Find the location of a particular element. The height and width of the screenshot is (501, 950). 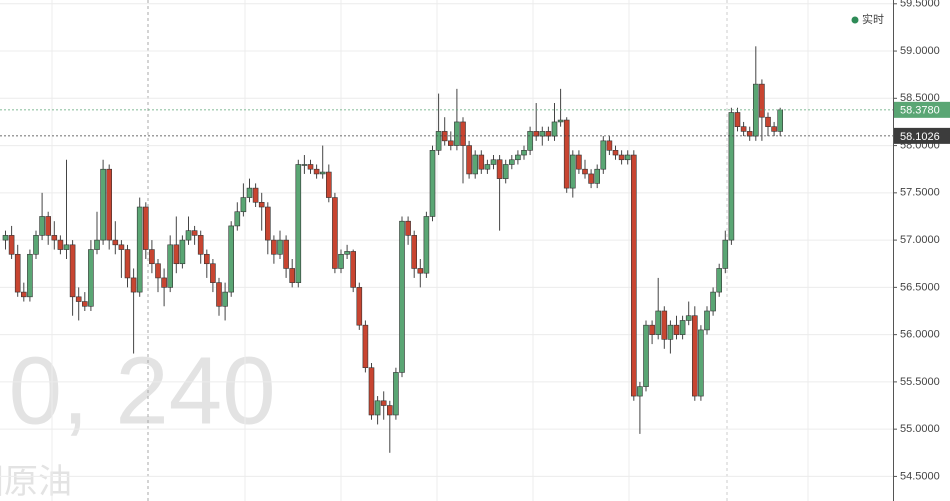

y-tick-label: 56.5000 is located at coordinates (920, 287).